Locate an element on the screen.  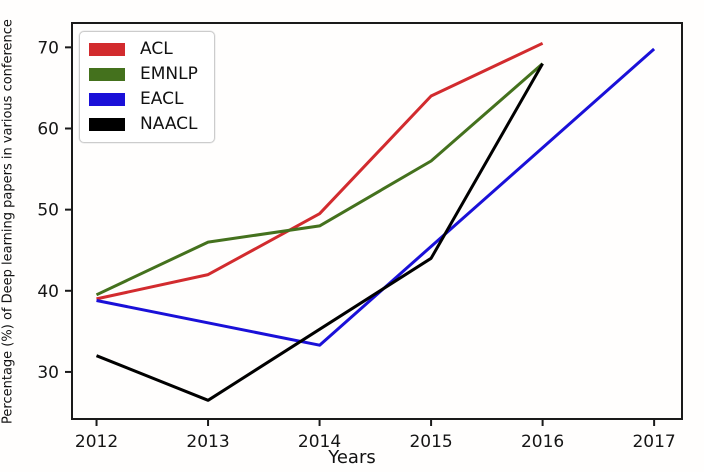
legend-swatch-naacl is located at coordinates (107, 124).